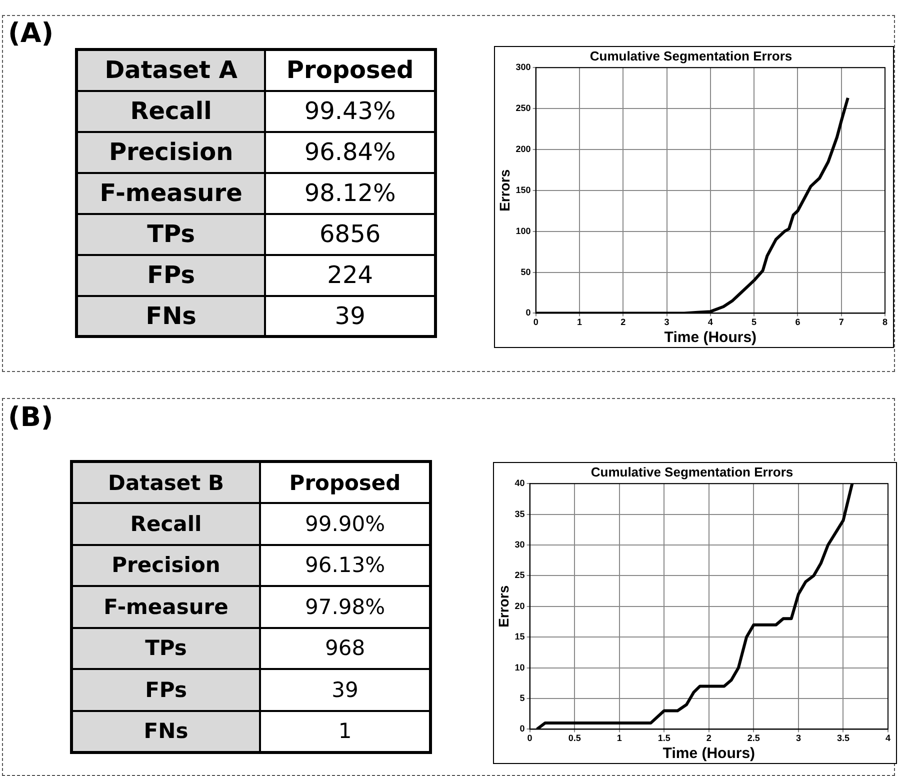 This screenshot has height=776, width=899. I want to click on y-tick-label: 300, so click(523, 67).